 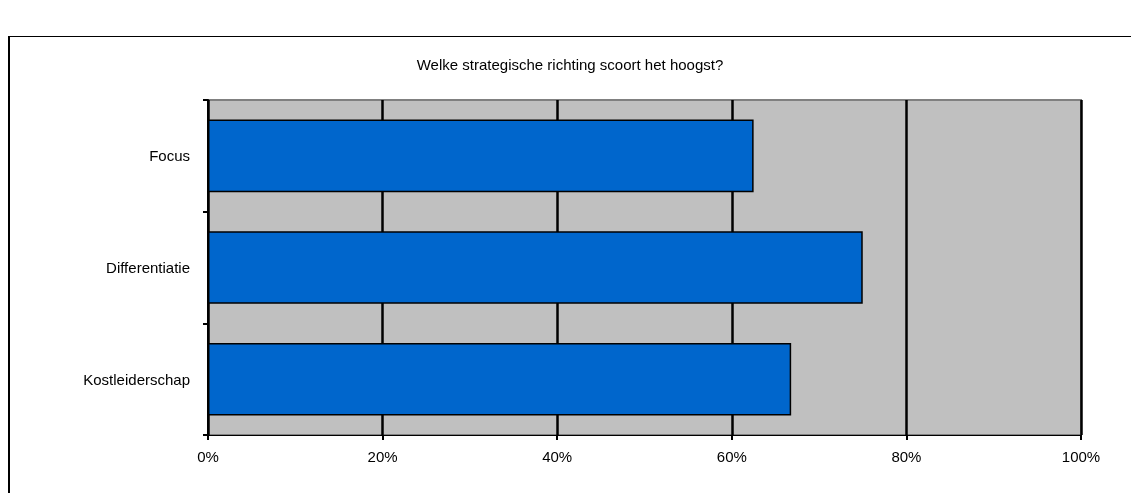 What do you see at coordinates (731, 456) in the screenshot?
I see `x-tick-label: 60%` at bounding box center [731, 456].